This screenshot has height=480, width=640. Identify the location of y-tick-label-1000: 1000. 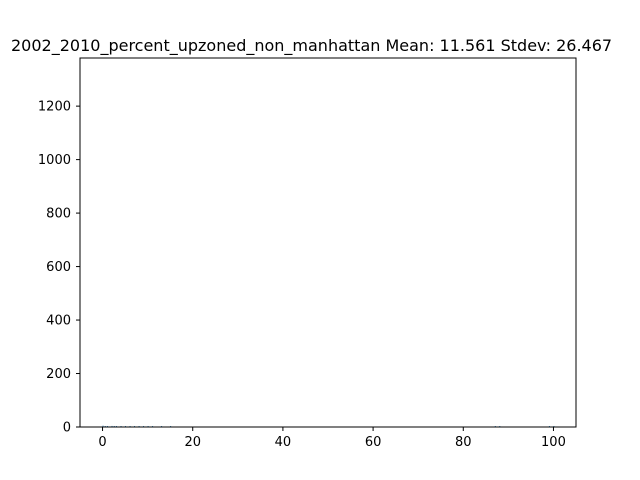
(54, 160).